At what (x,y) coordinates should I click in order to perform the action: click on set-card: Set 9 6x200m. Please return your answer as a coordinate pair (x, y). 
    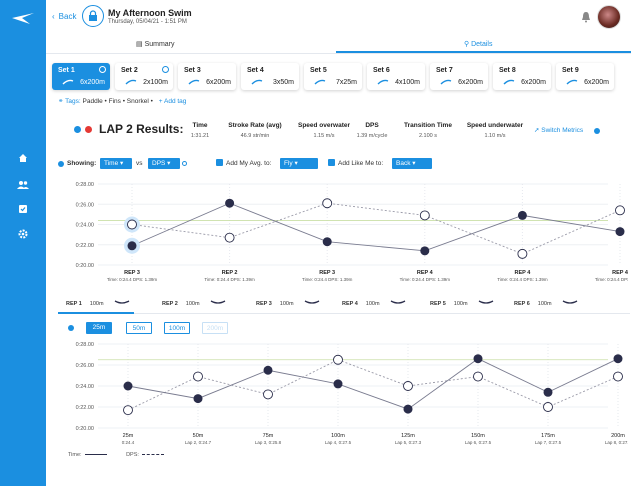
    Looking at the image, I should click on (585, 76).